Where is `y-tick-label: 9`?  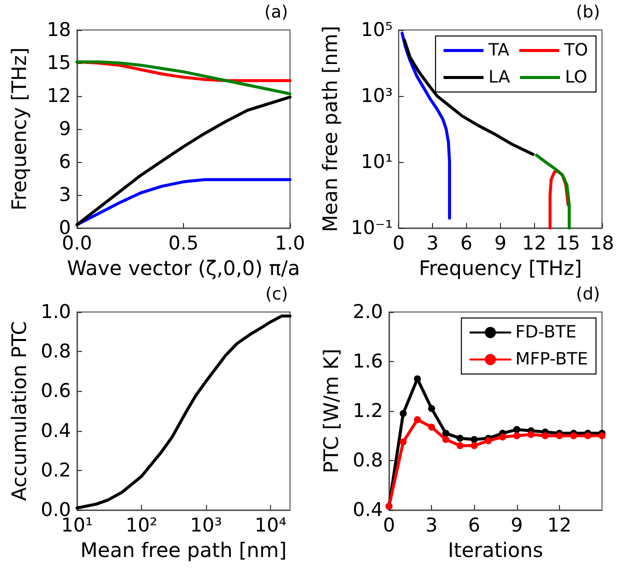
y-tick-label: 9 is located at coordinates (64, 129).